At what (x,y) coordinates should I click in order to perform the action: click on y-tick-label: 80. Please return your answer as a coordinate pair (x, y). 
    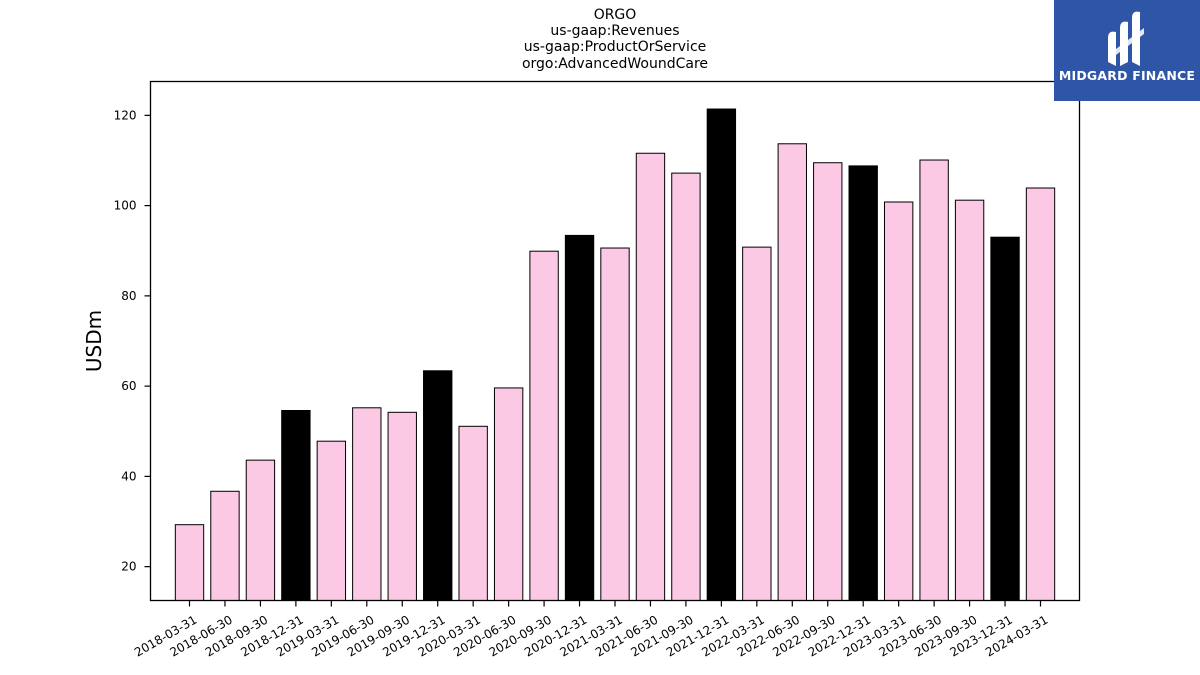
    Looking at the image, I should click on (128, 296).